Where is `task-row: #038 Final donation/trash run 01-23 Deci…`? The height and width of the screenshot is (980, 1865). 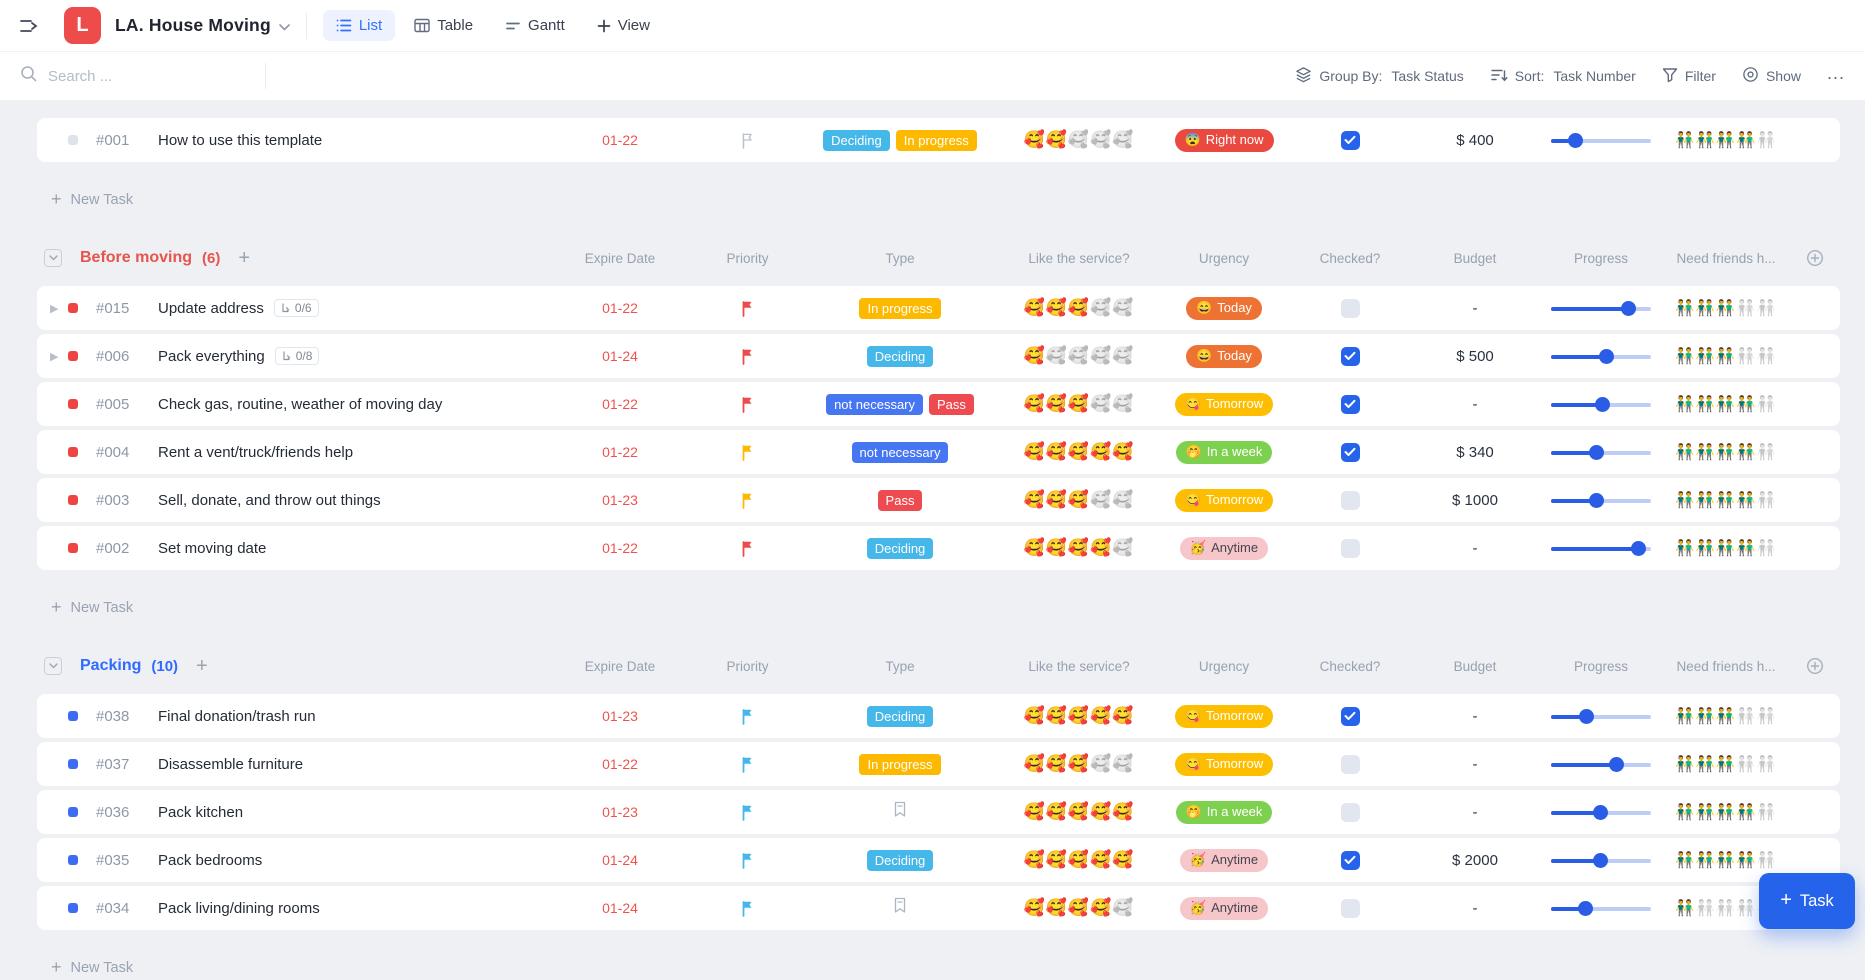 task-row: #038 Final donation/trash run 01-23 Deci… is located at coordinates (938, 716).